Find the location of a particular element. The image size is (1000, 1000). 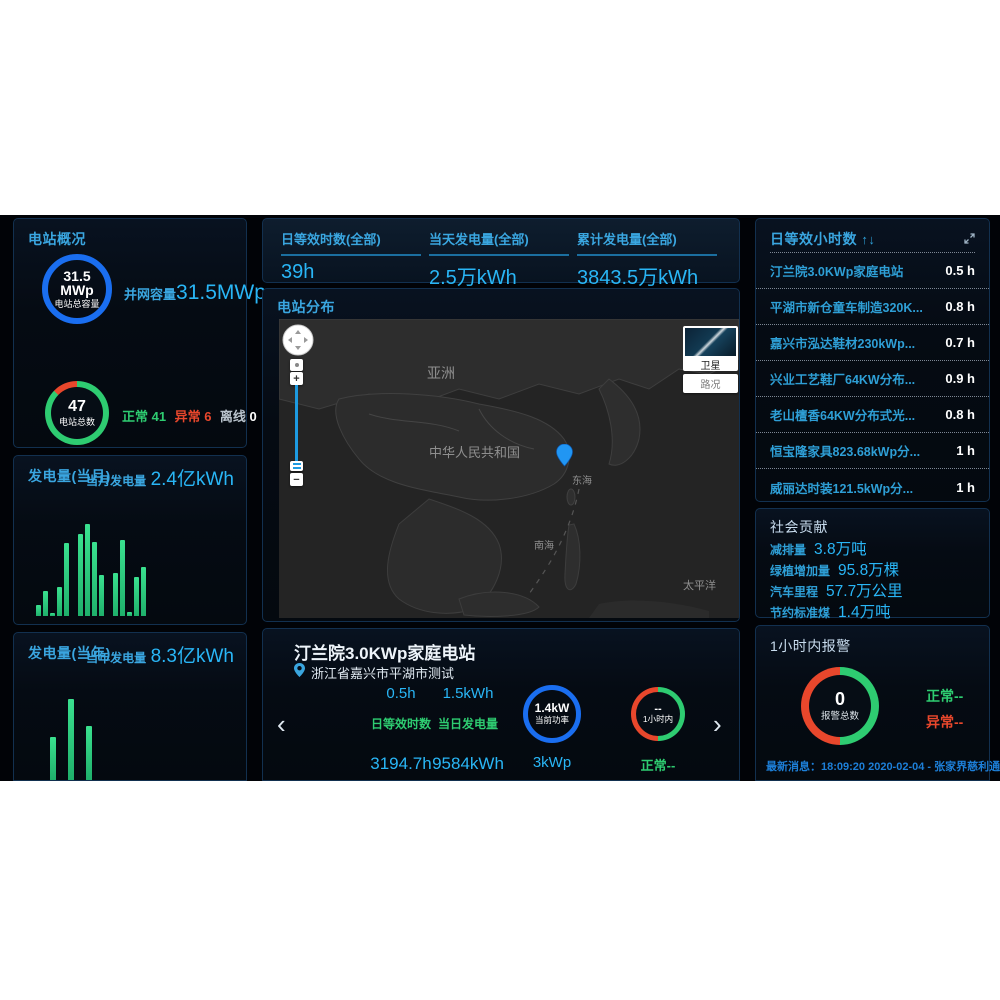

capacity-donut: 31.5 MWp 电站总容量 is located at coordinates (77, 289).